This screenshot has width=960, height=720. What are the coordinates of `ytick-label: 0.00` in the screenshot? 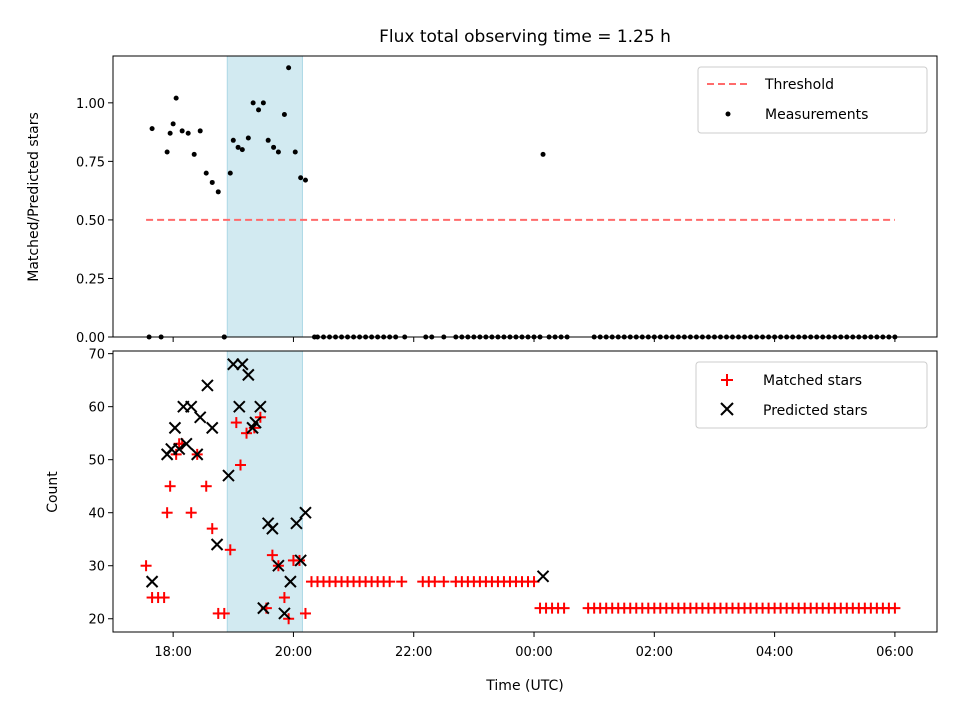 It's located at (90, 338).